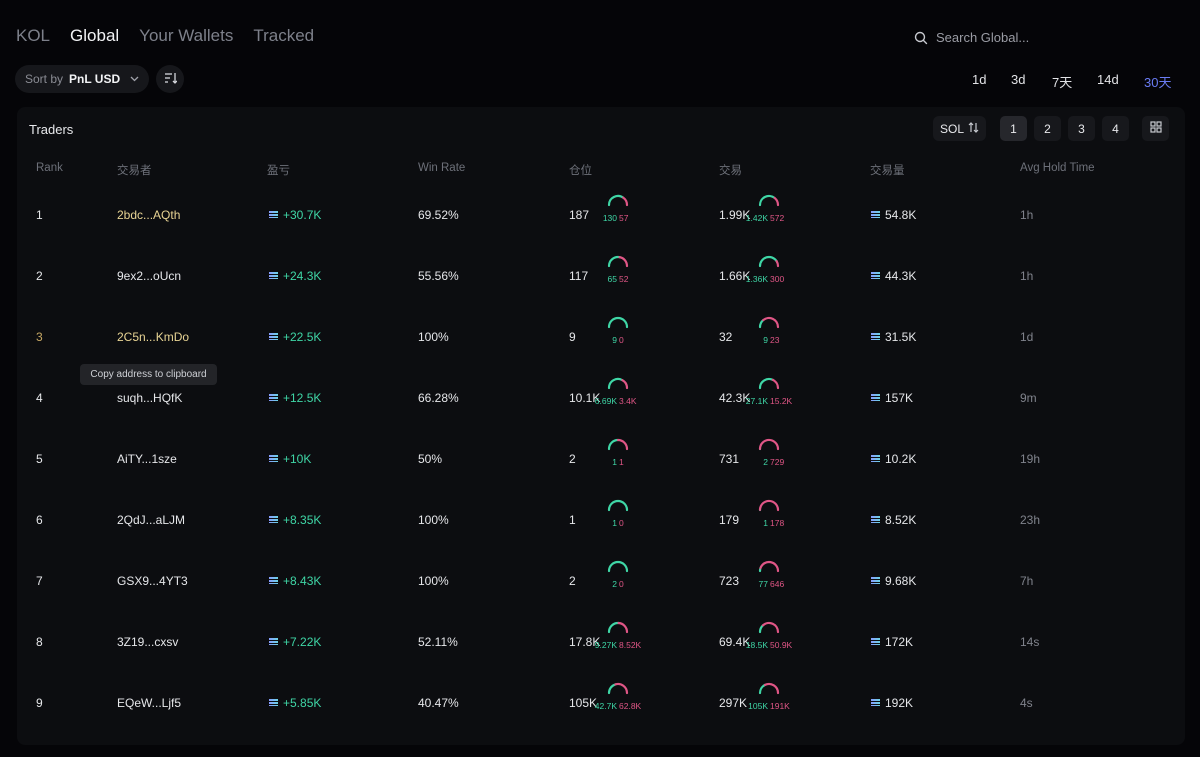 The width and height of the screenshot is (1200, 757). What do you see at coordinates (278, 170) in the screenshot?
I see `column-header-pnl: 盈亏` at bounding box center [278, 170].